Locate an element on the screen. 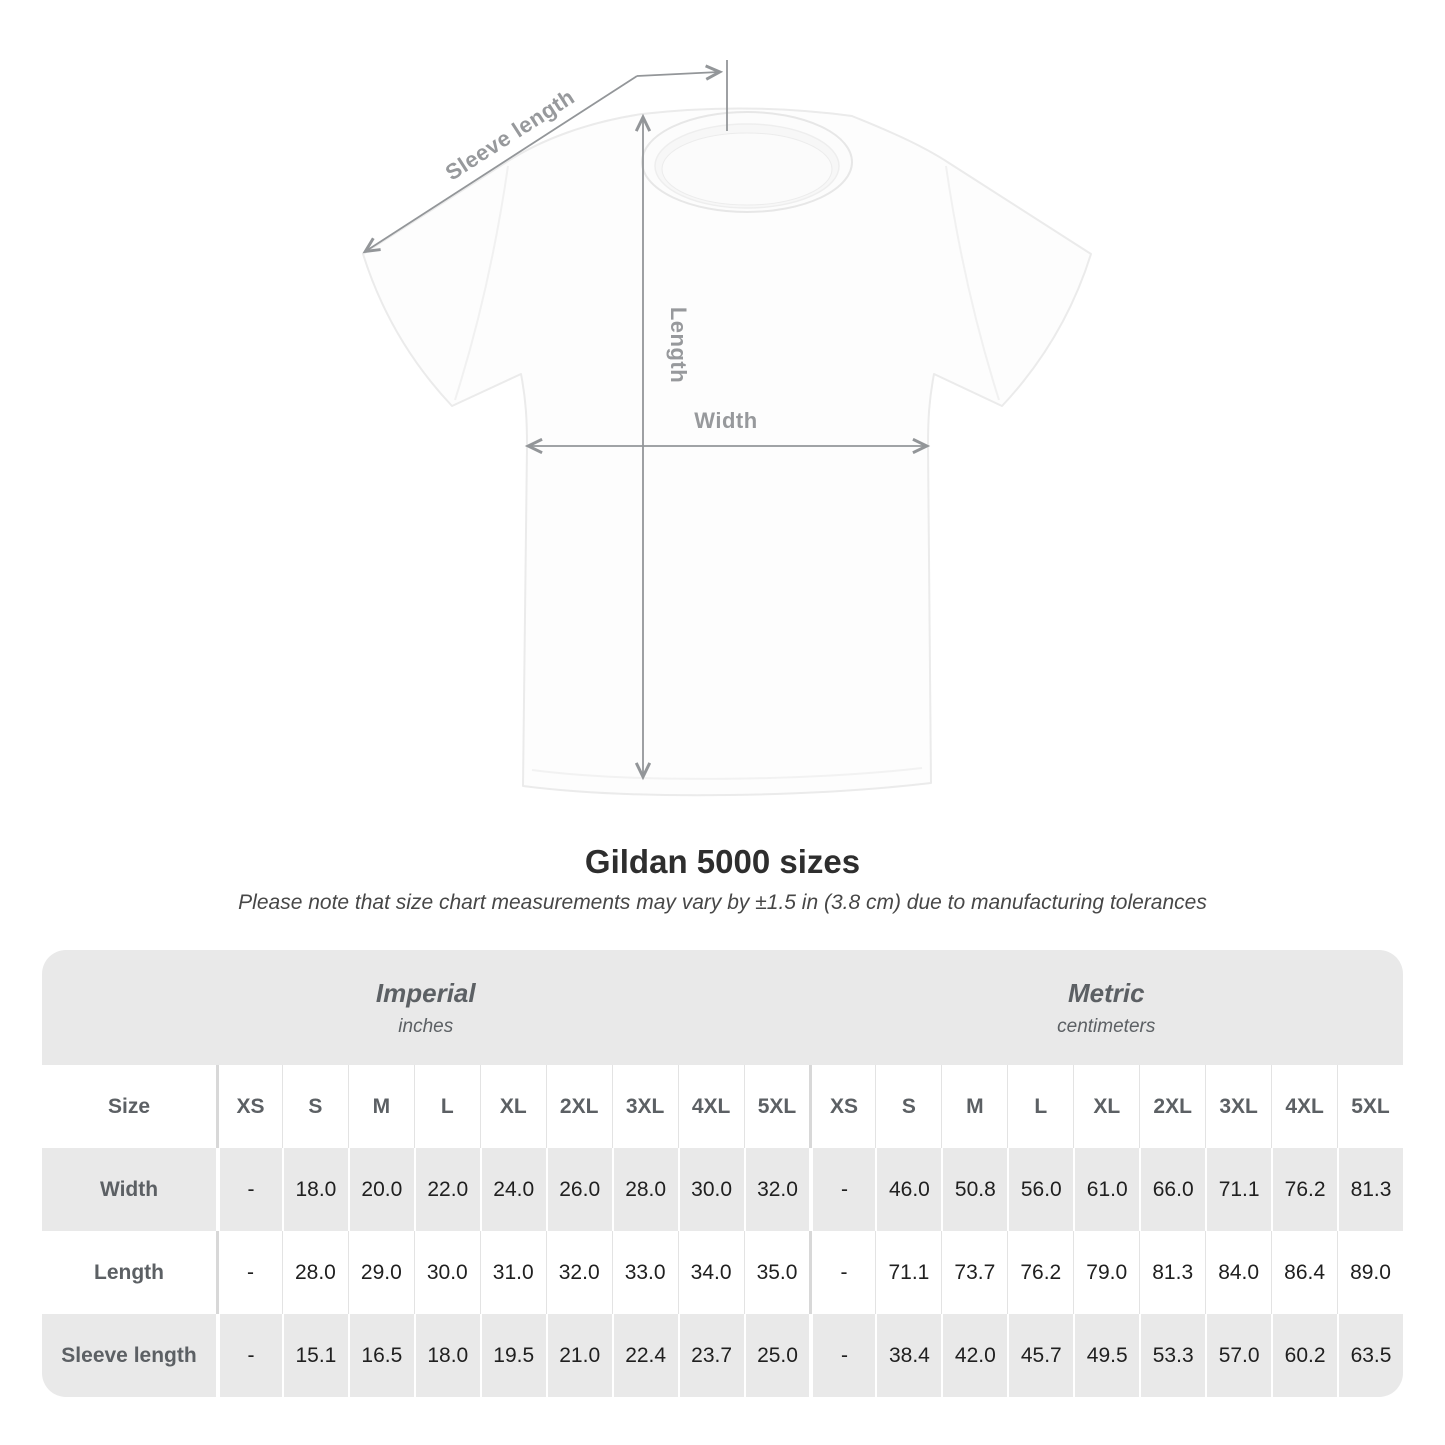 The image size is (1445, 1445). value-cell: 57.0 is located at coordinates (1238, 1355).